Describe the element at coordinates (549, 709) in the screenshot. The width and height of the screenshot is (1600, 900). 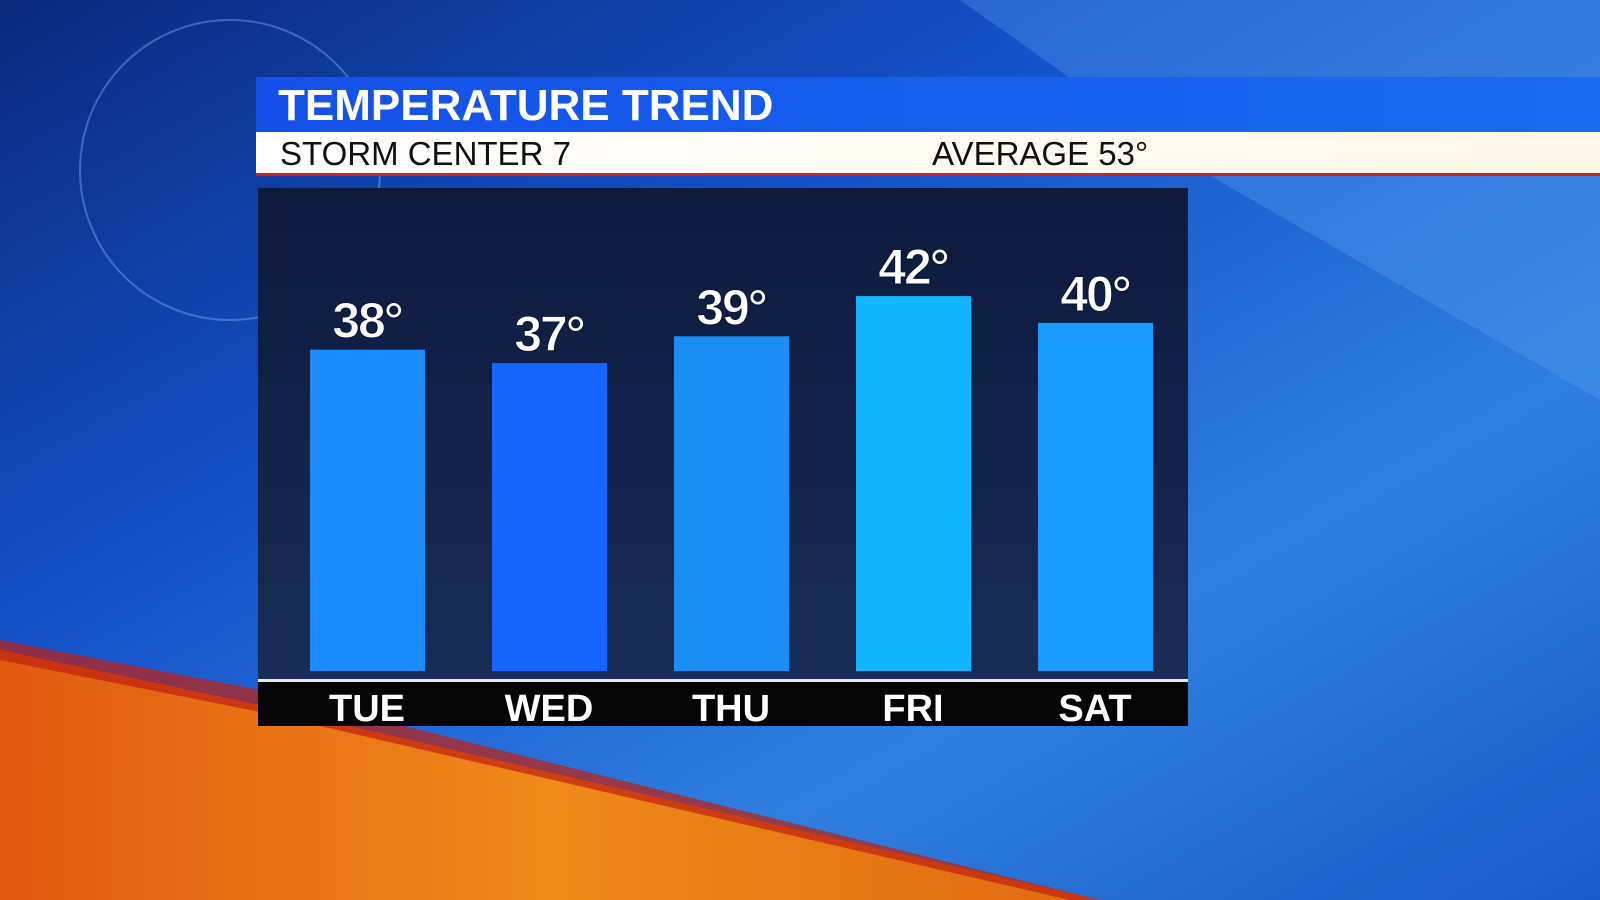
I see `x-tick-label: WED` at that location.